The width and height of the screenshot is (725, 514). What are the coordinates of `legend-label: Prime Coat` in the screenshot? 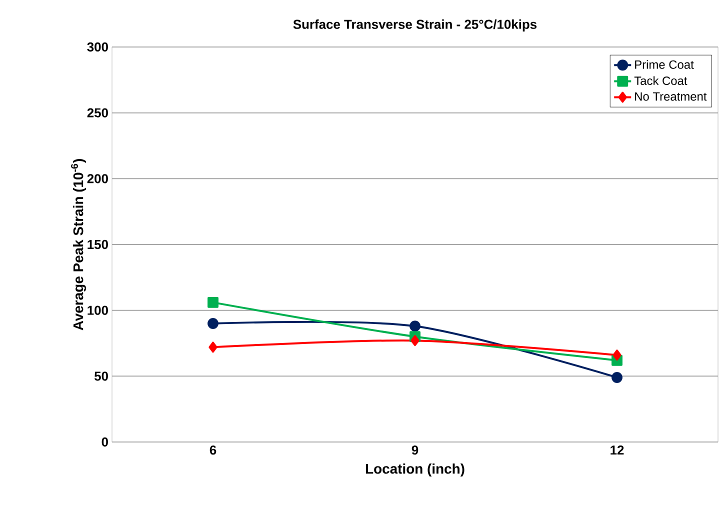 It's located at (664, 64).